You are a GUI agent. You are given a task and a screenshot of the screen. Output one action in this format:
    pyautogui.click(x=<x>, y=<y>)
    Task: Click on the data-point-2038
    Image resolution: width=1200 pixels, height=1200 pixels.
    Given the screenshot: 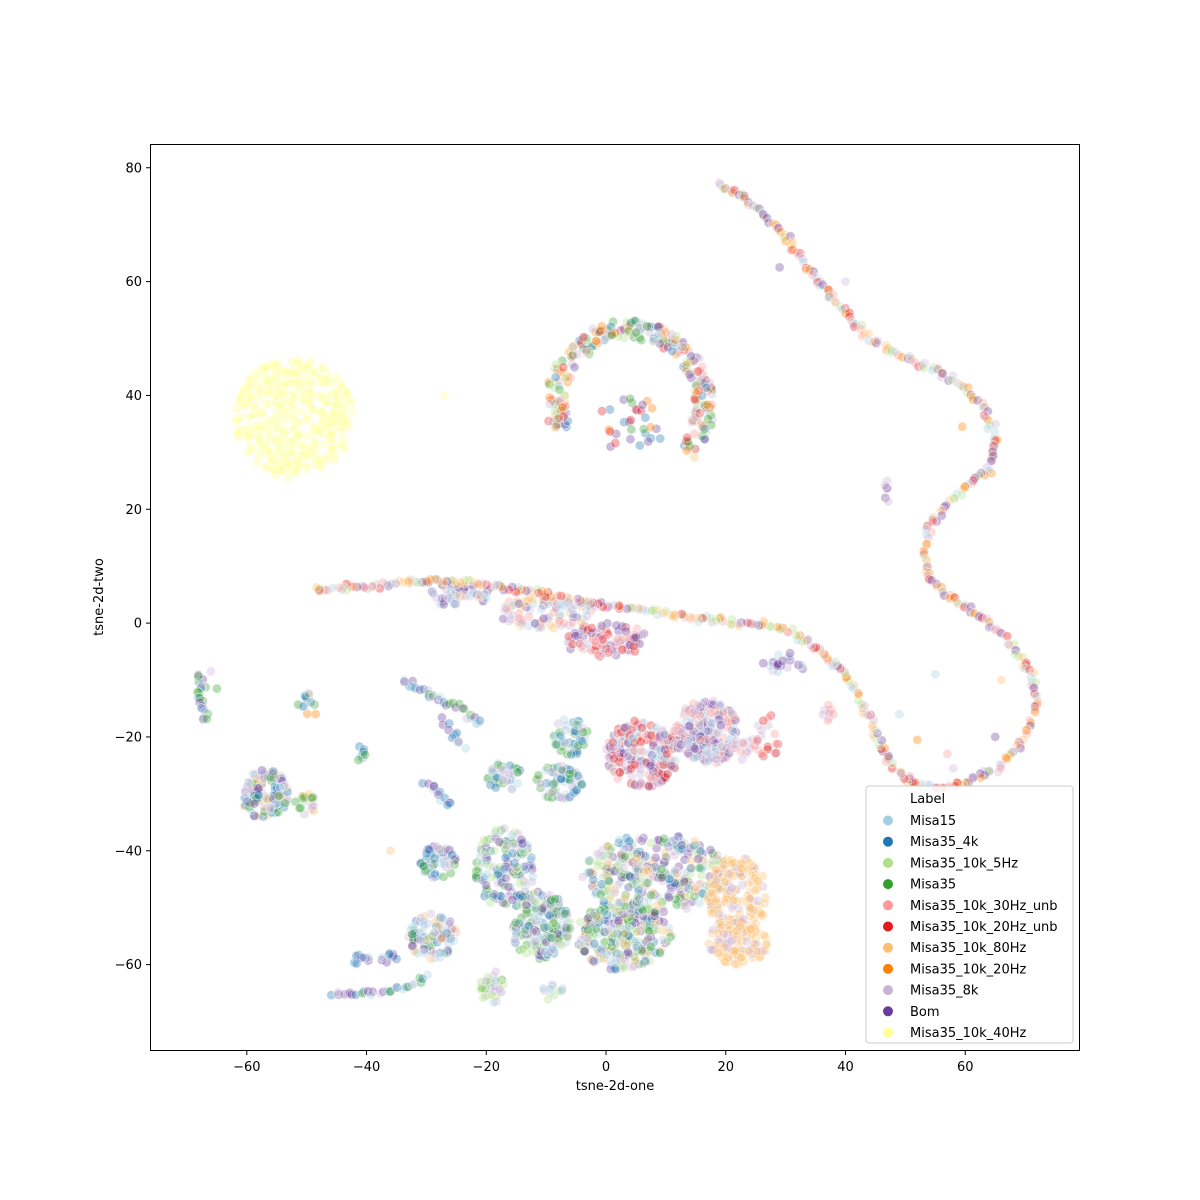 What is the action you would take?
    pyautogui.click(x=540, y=784)
    